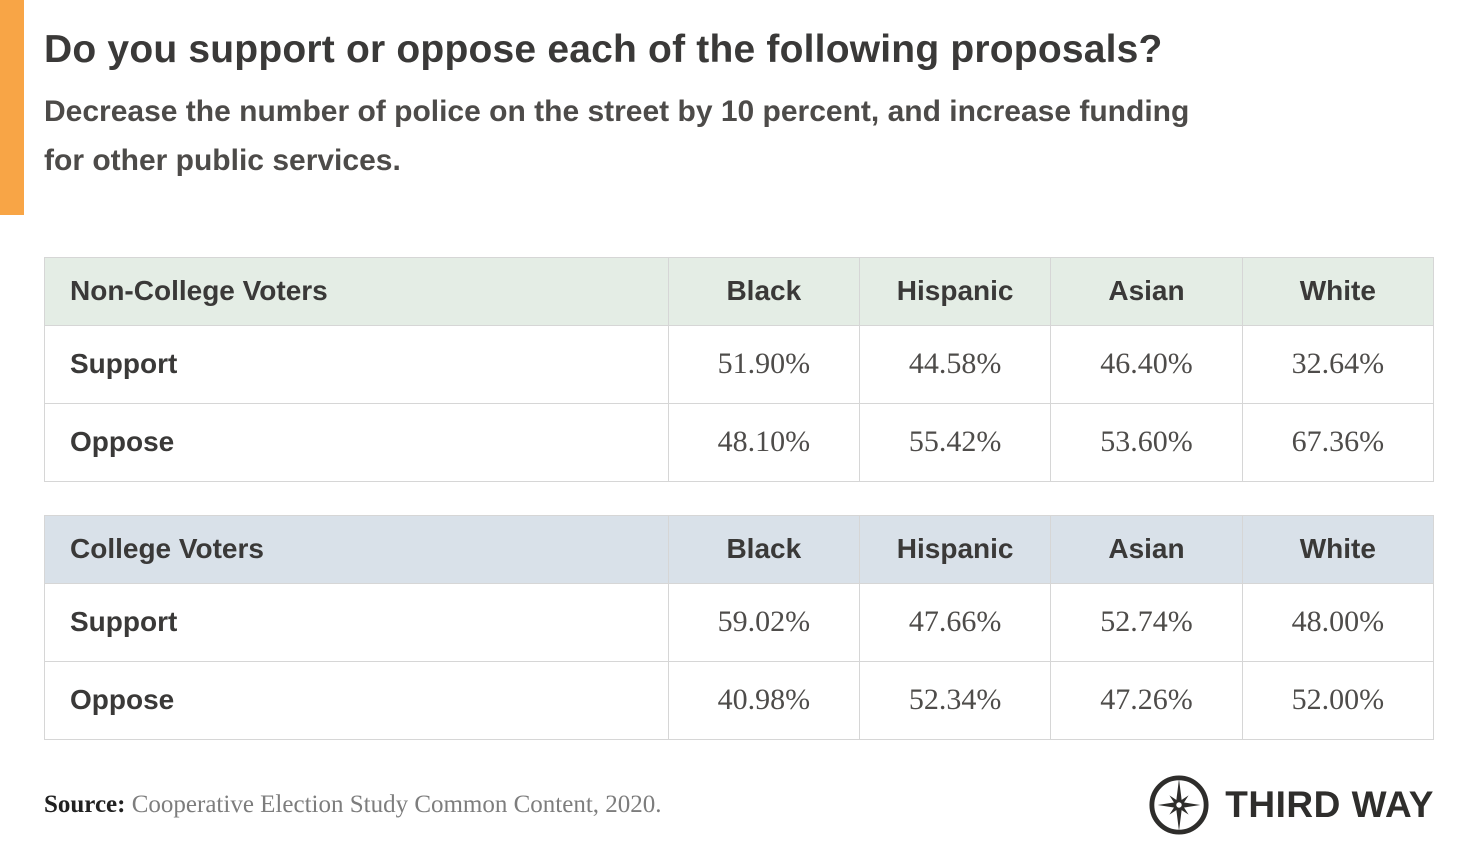 The image size is (1480, 848). What do you see at coordinates (356, 291) in the screenshot?
I see `table-title-non-college: Non-College Voters` at bounding box center [356, 291].